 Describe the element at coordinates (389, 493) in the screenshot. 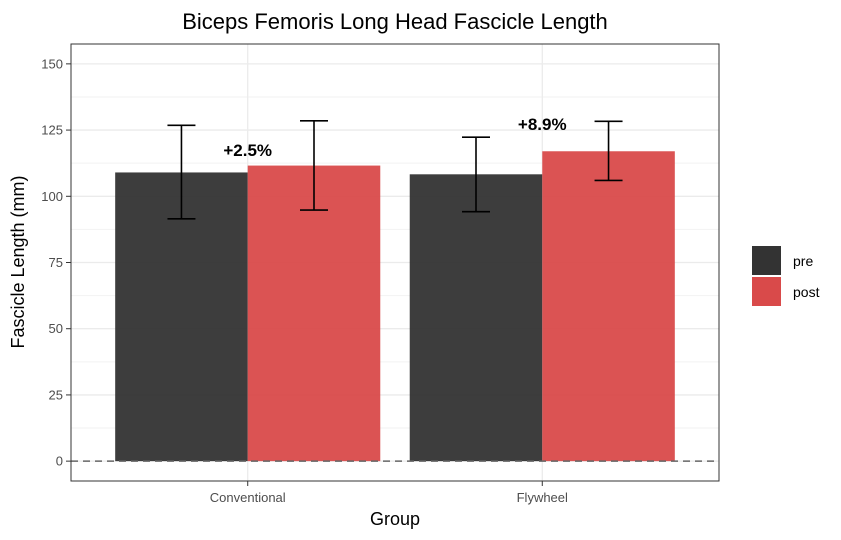

I see `x-axis: Conventional Flywheel` at that location.